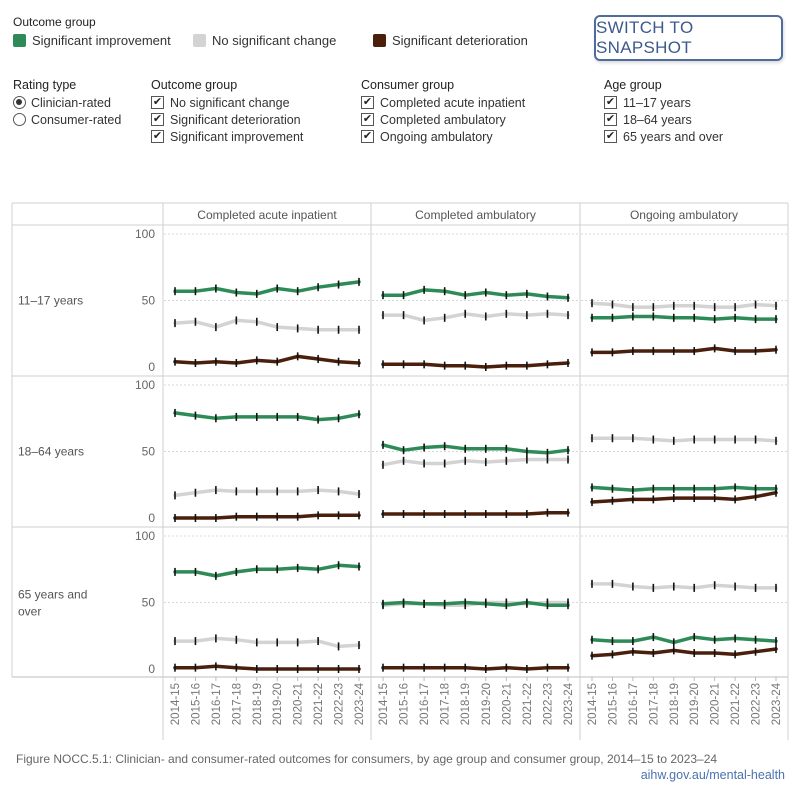  Describe the element at coordinates (657, 102) in the screenshot. I see `checkbox-label: 11–17 years` at that location.